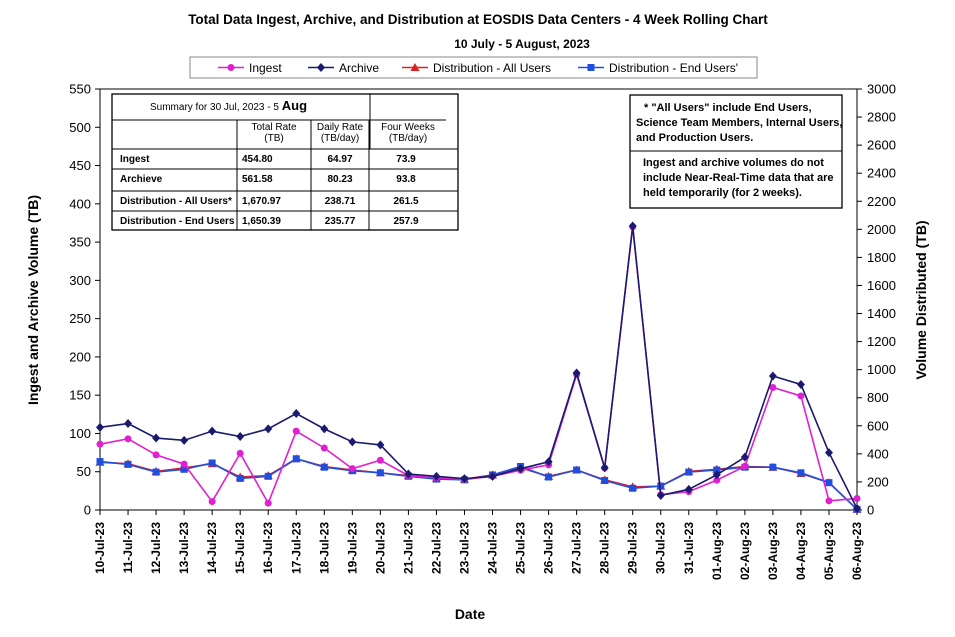 This screenshot has height=637, width=955. I want to click on summary-row-label: Distribution - All Users*, so click(176, 201).